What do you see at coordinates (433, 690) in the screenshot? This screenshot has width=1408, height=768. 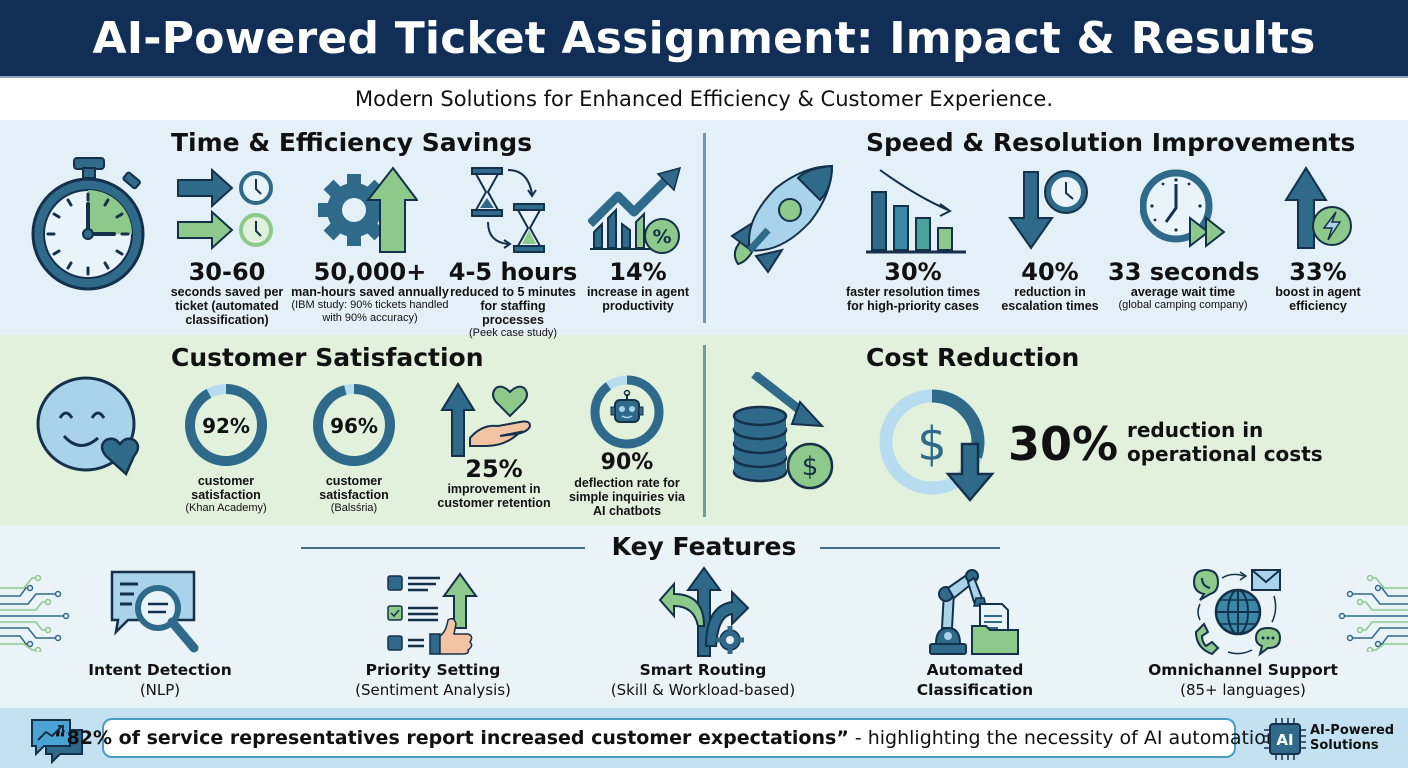 I see `feature-sub: (Sentiment Analysis)` at bounding box center [433, 690].